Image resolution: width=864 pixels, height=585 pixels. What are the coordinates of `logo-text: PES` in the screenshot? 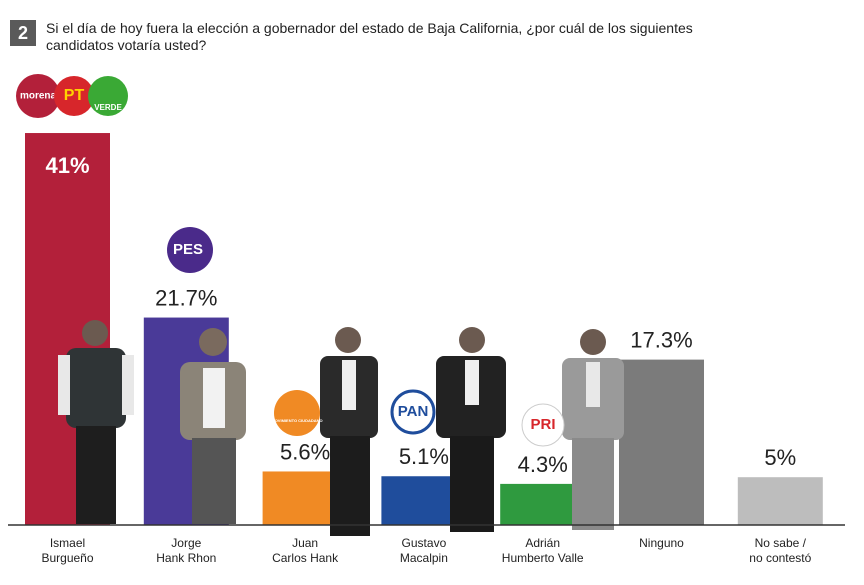 It's located at (188, 249).